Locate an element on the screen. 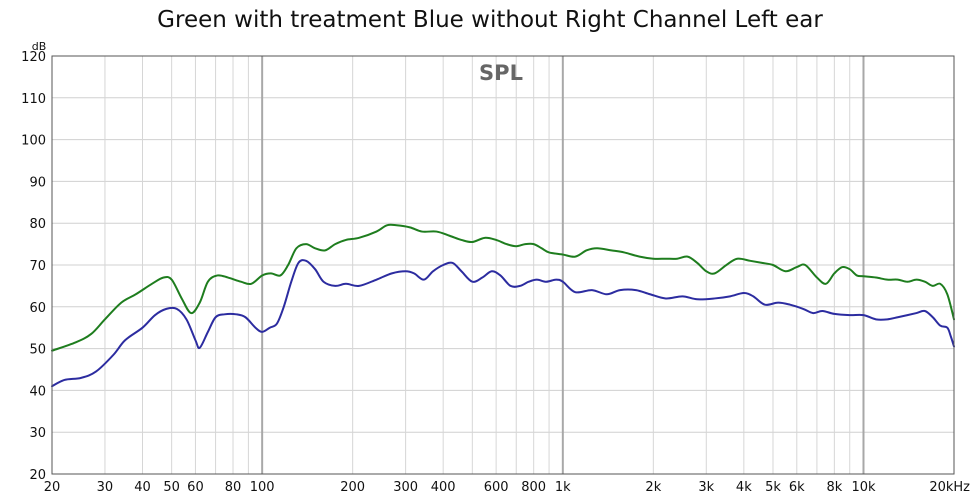 The height and width of the screenshot is (496, 980). x-tick-label: 40 is located at coordinates (142, 487).